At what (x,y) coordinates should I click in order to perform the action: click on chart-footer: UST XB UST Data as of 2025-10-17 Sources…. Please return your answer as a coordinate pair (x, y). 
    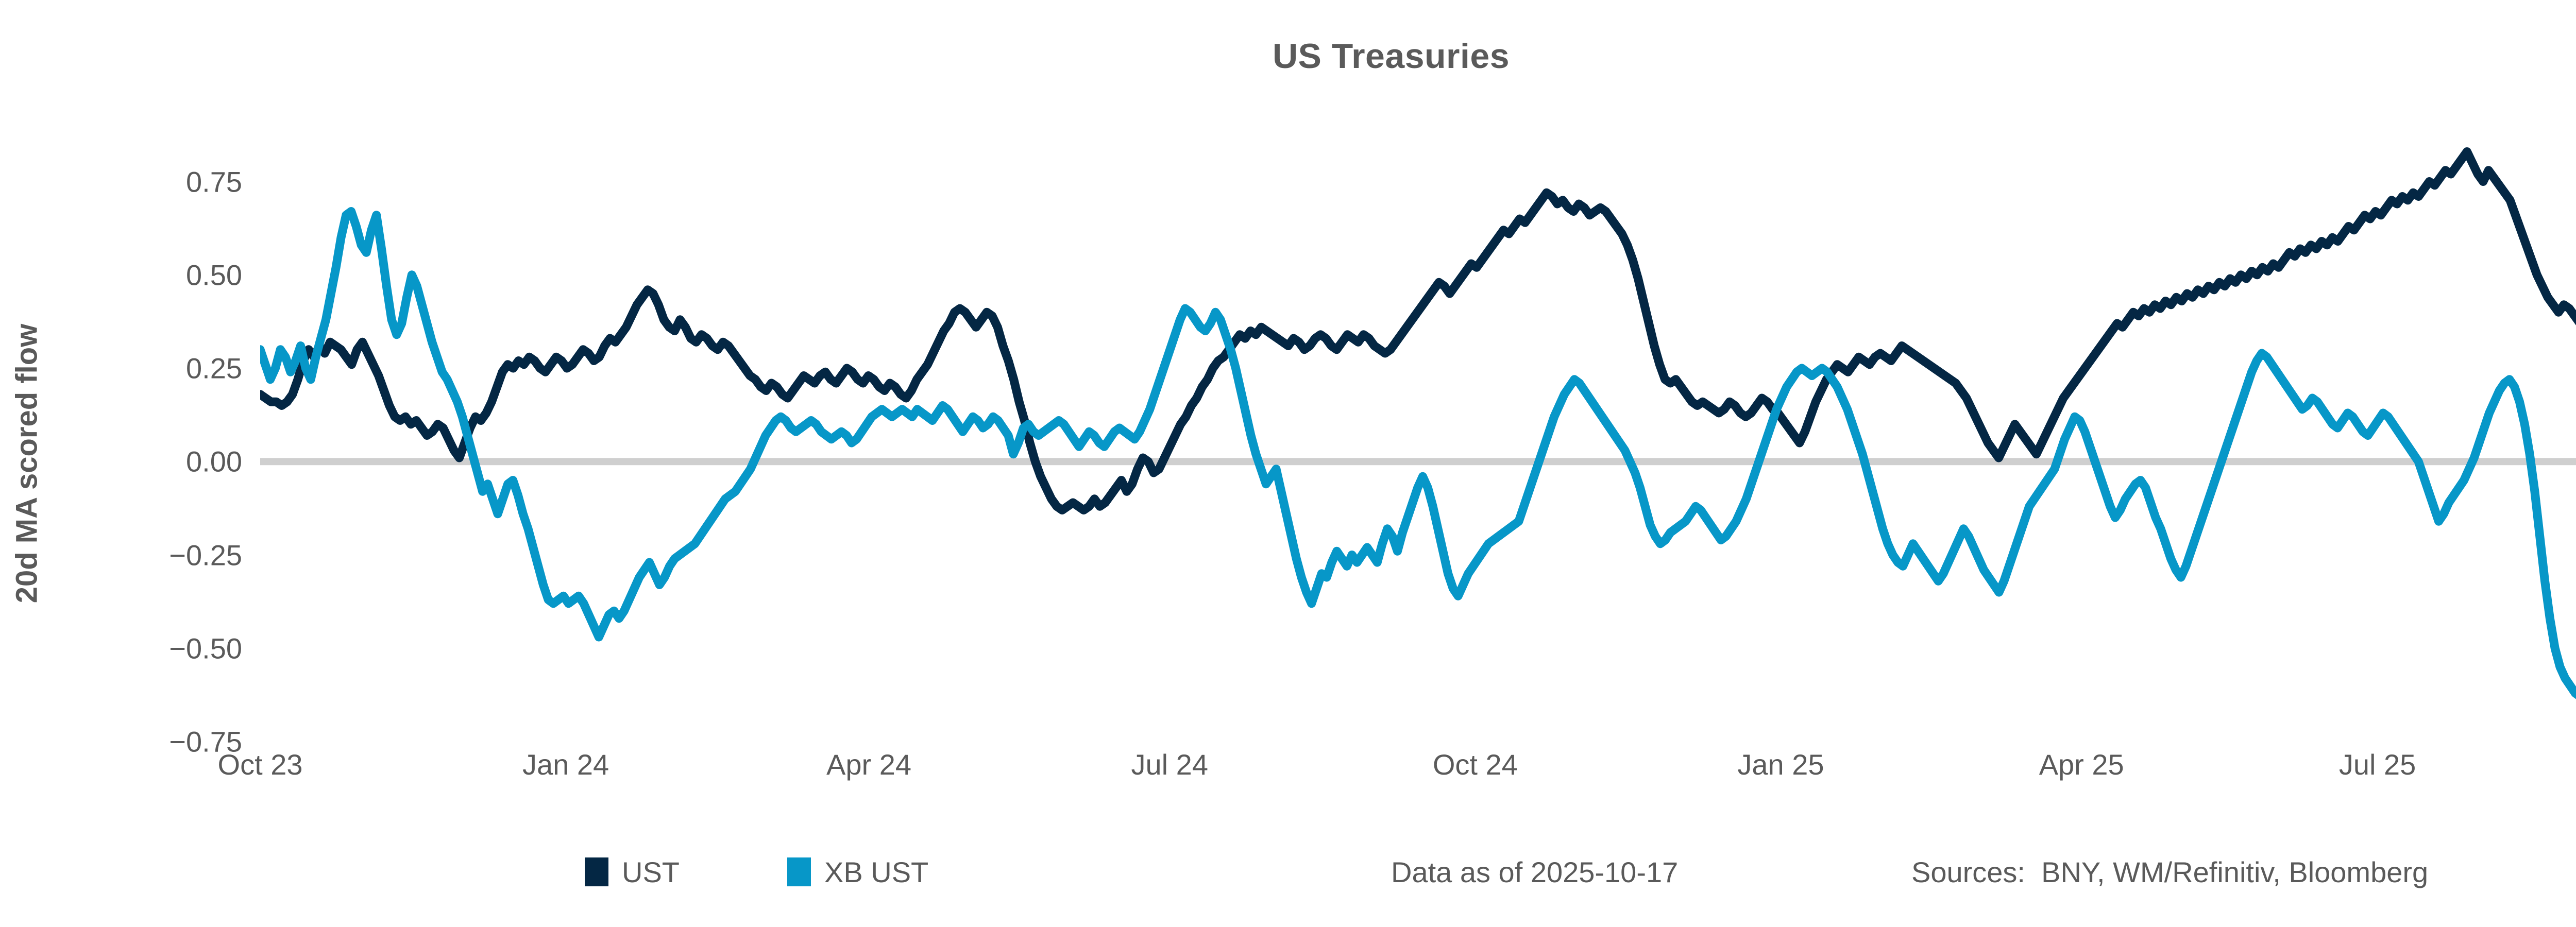
    Looking at the image, I should click on (1288, 877).